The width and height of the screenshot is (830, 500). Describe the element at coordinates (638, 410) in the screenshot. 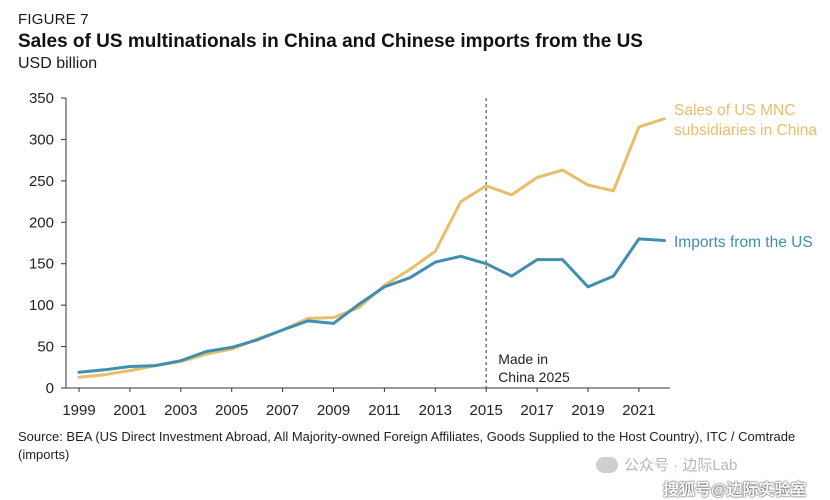

I see `x-tick-label: 2021` at that location.